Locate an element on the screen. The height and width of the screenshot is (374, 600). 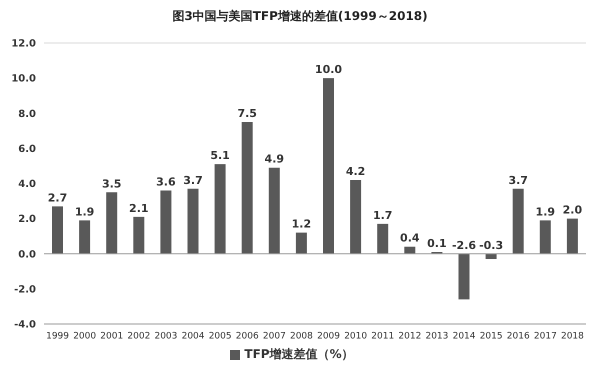
x-tick-label: 2012 is located at coordinates (410, 336).